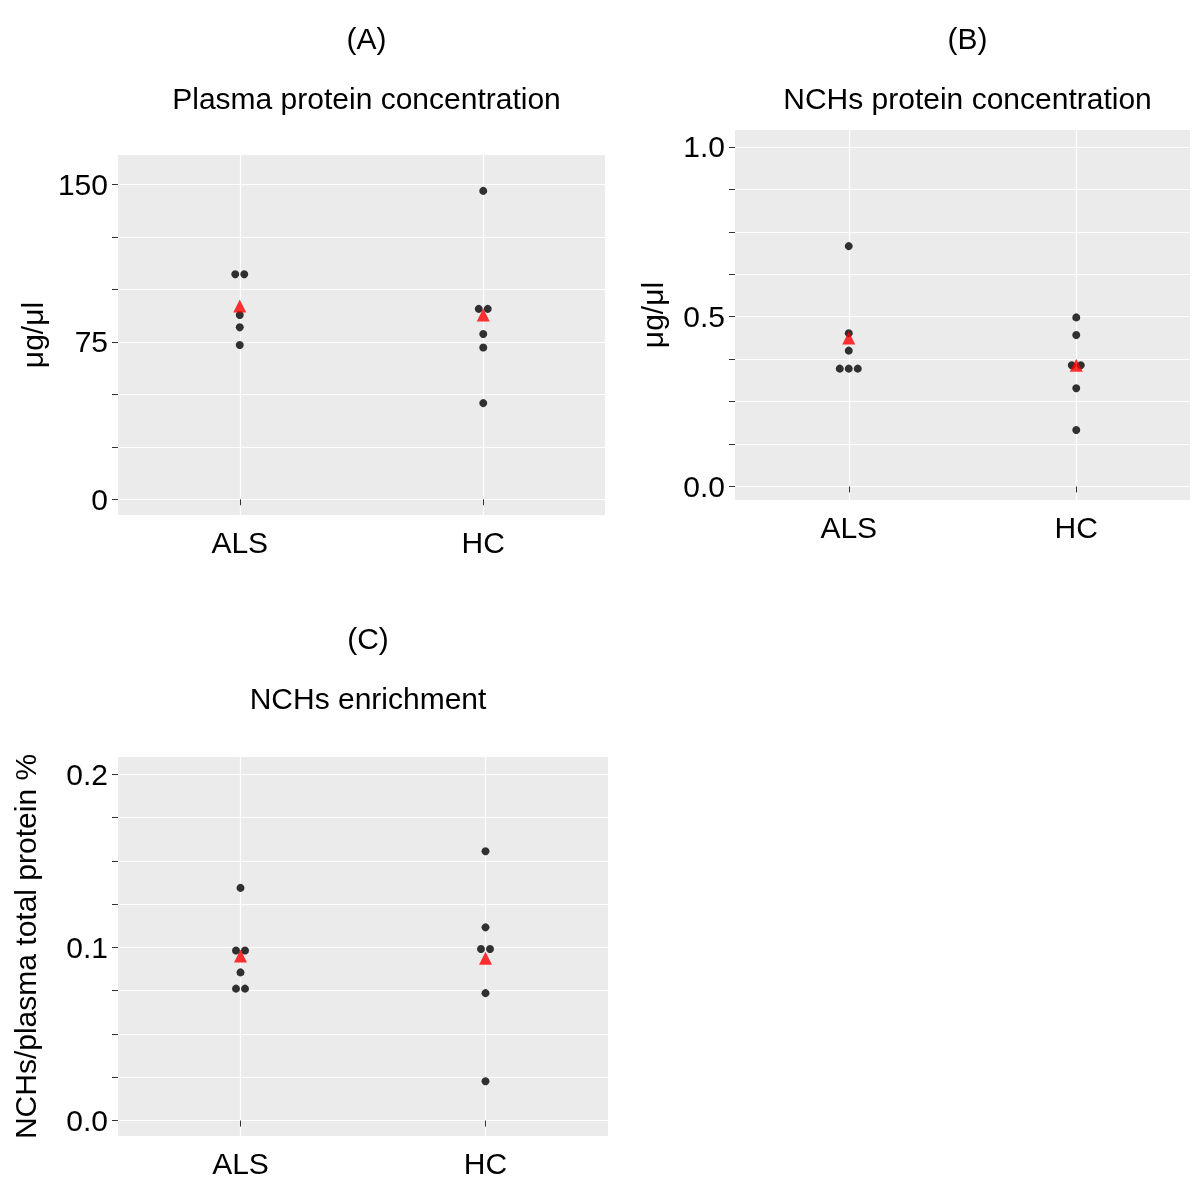 This screenshot has width=1192, height=1178. What do you see at coordinates (91, 342) in the screenshot?
I see `y-tick-label: 75` at bounding box center [91, 342].